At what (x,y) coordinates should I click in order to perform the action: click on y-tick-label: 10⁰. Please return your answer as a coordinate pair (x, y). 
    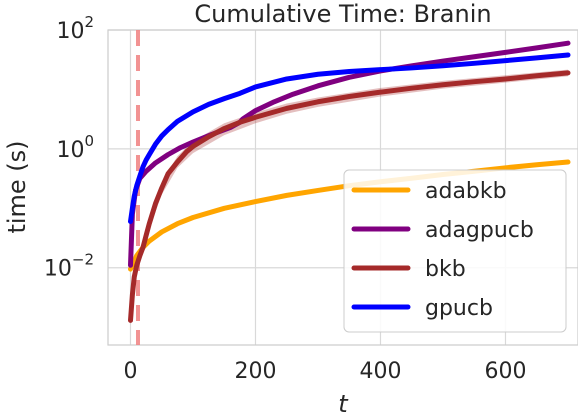
    Looking at the image, I should click on (75, 147).